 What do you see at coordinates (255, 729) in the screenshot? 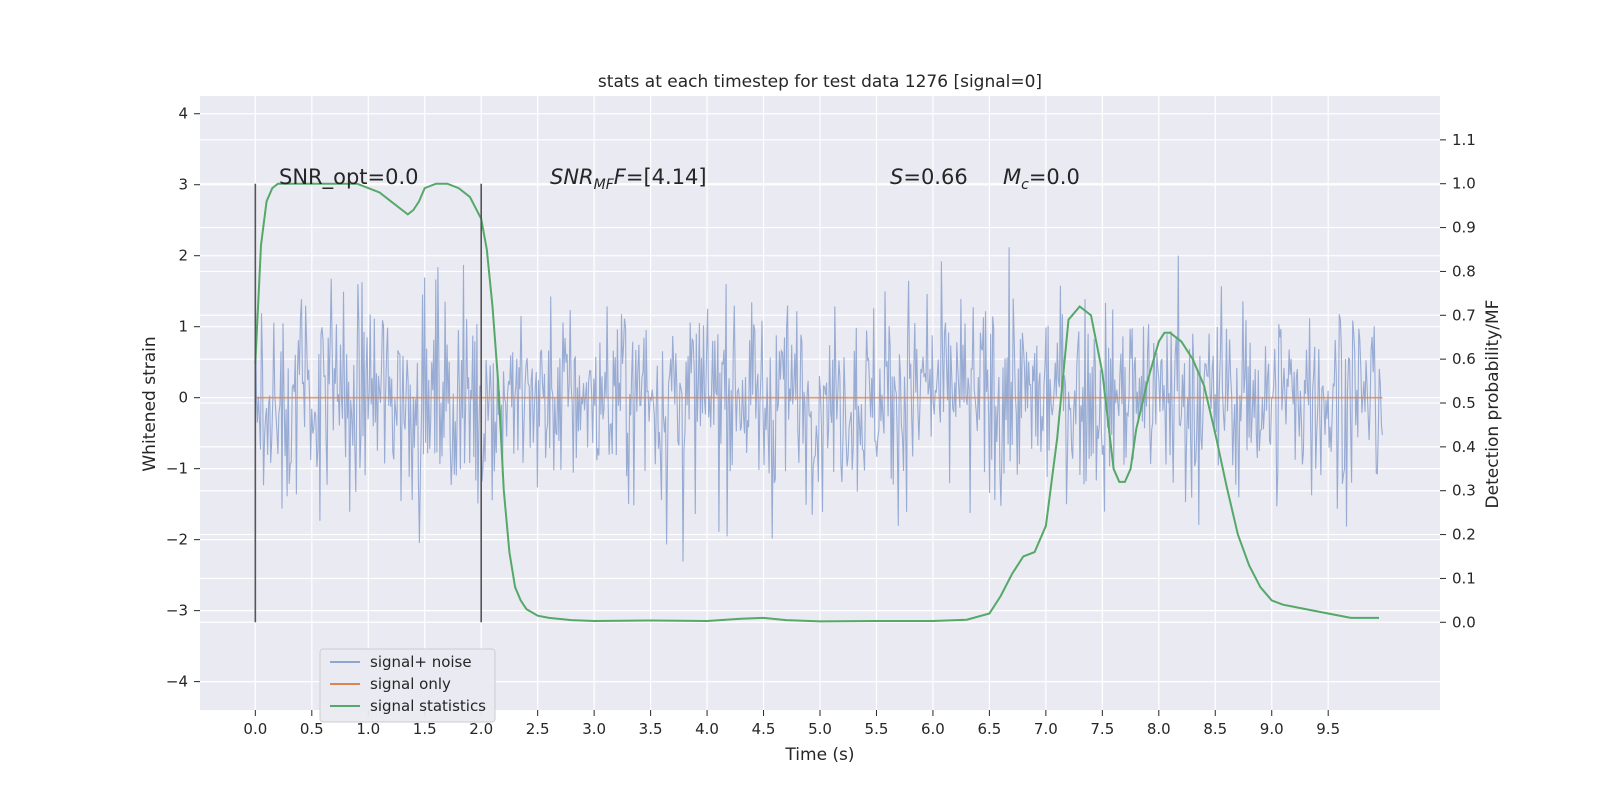
I see `x-tick-label: 0.0` at bounding box center [255, 729].